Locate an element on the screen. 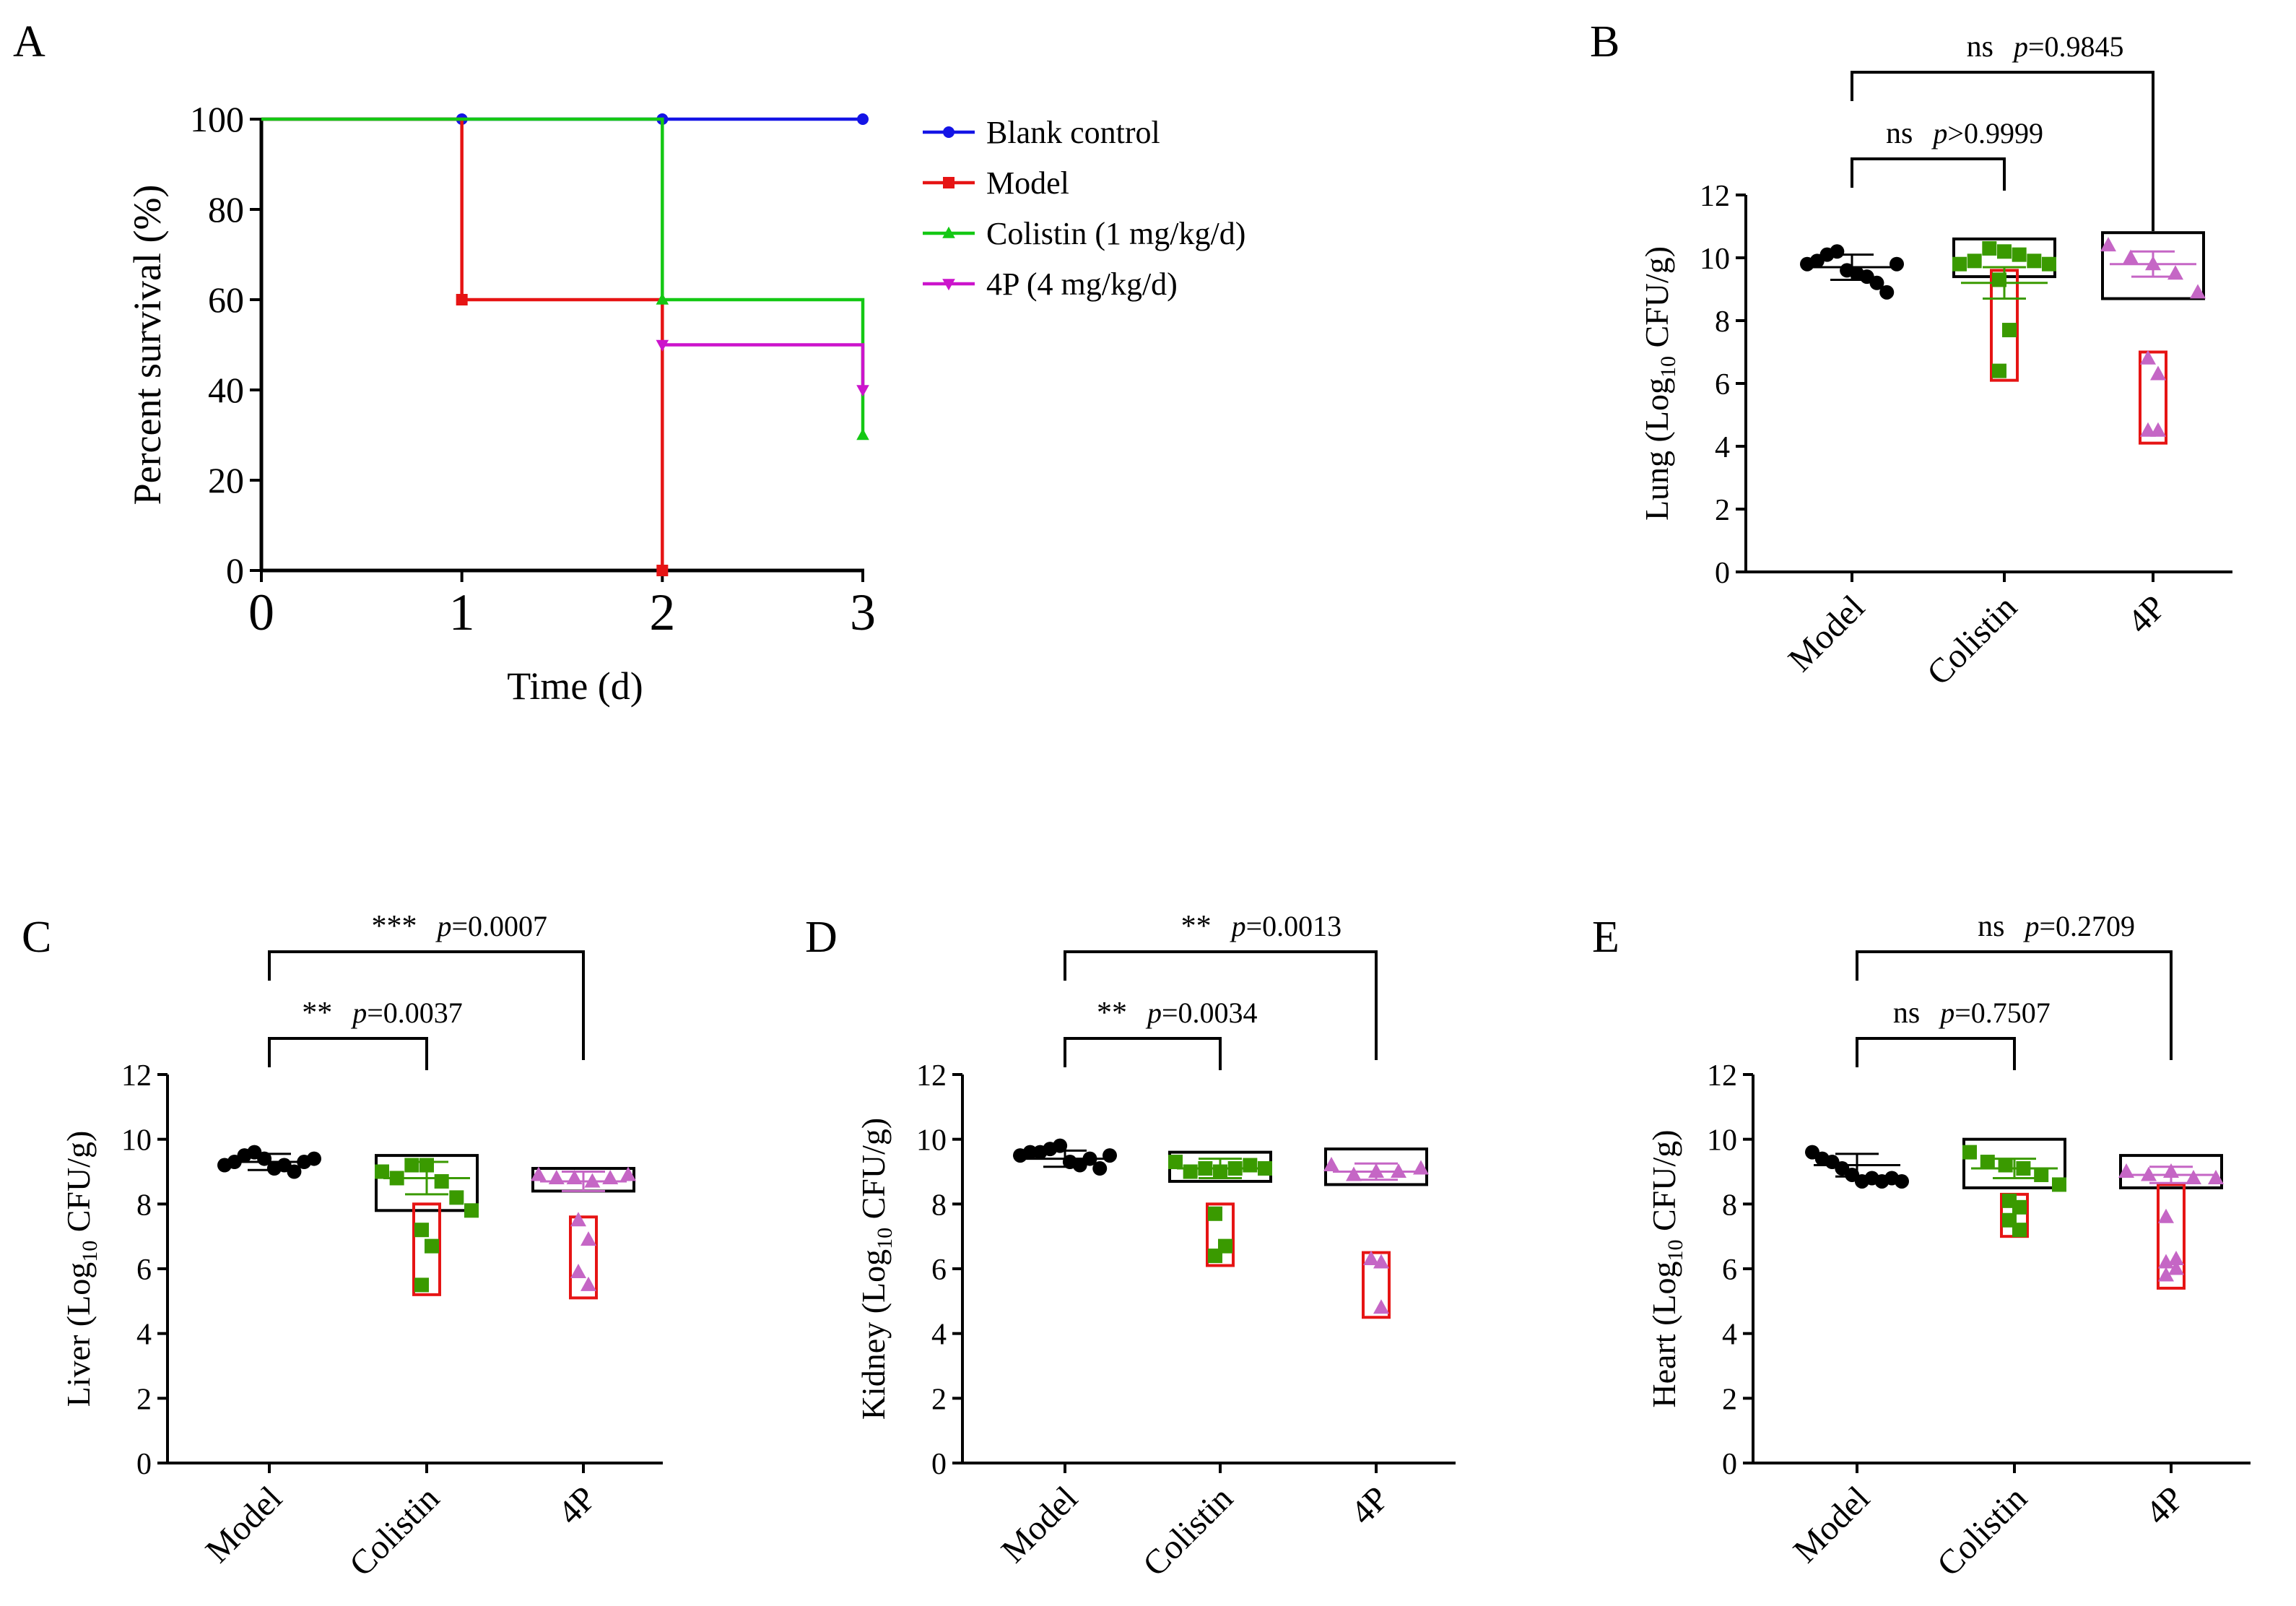 The image size is (2296, 1606). group-4p is located at coordinates (2171, 1222).